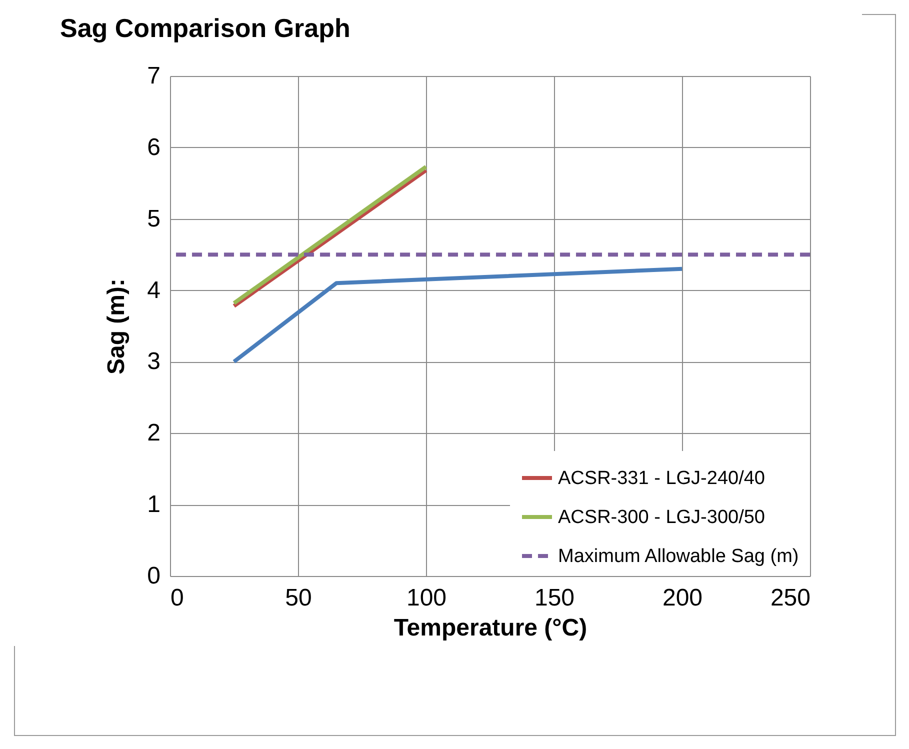 The height and width of the screenshot is (749, 909). What do you see at coordinates (554, 598) in the screenshot?
I see `x-tick-label: 150` at bounding box center [554, 598].